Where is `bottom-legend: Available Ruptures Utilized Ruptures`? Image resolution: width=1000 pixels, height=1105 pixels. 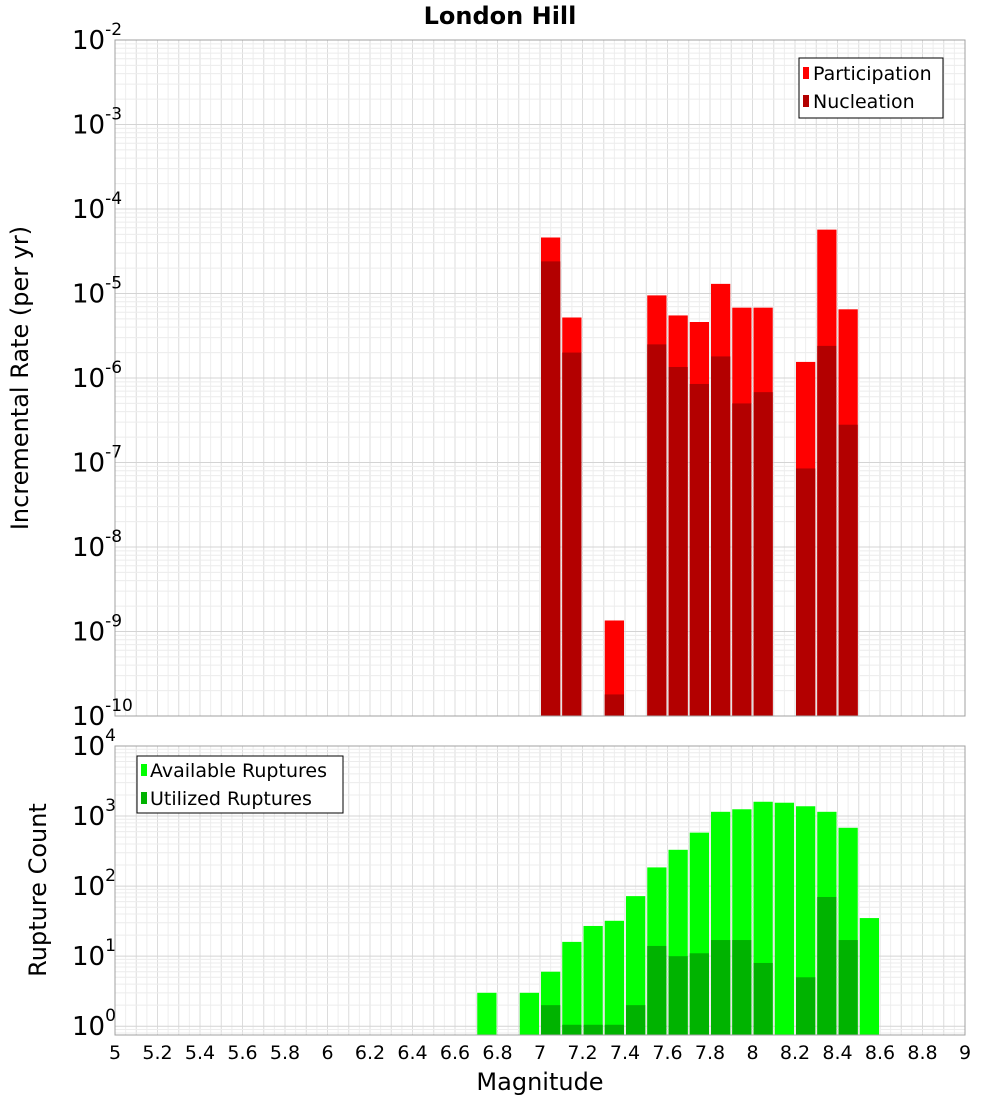
bottom-legend: Available Ruptures Utilized Ruptures is located at coordinates (240, 784).